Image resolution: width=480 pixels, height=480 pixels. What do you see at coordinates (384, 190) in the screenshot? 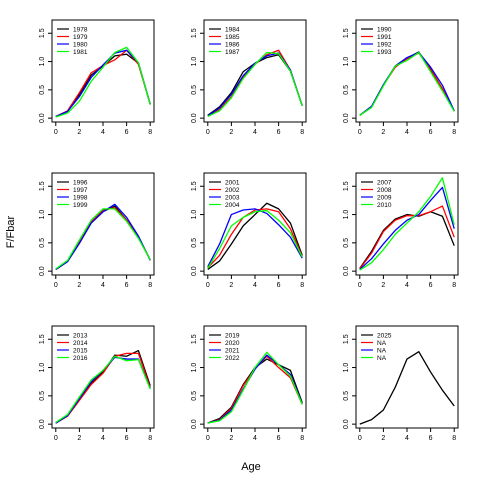
I see `legend-label: 2008` at bounding box center [384, 190].